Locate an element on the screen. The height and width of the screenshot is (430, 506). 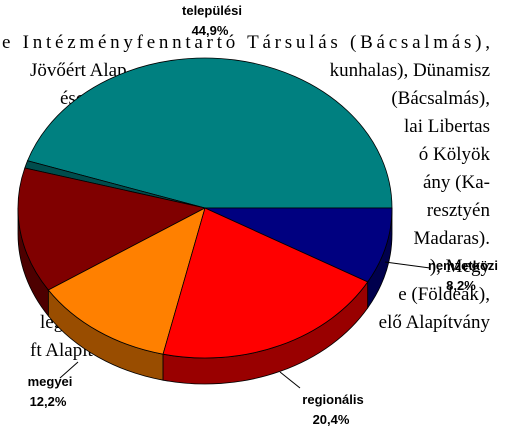
category-label: regionális is located at coordinates (332, 399).